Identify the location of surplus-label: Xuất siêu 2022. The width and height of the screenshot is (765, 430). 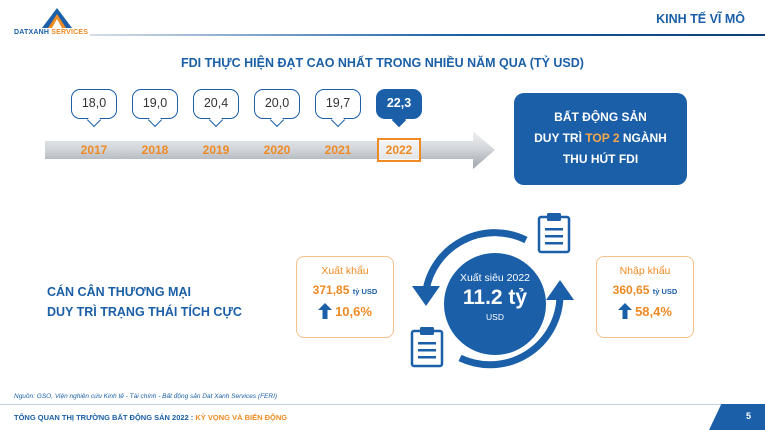
(495, 278).